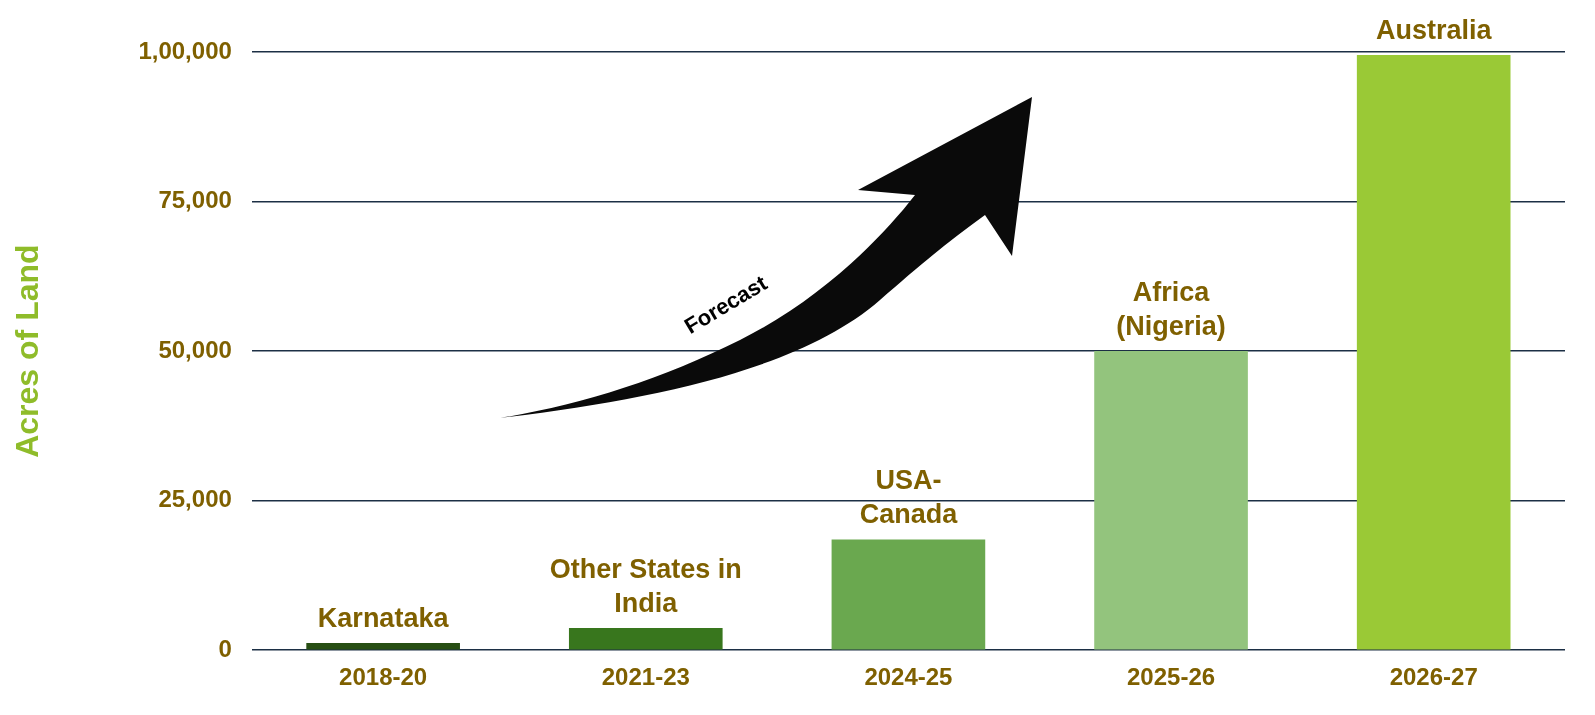  What do you see at coordinates (1434, 29) in the screenshot?
I see `annotation: Australia` at bounding box center [1434, 29].